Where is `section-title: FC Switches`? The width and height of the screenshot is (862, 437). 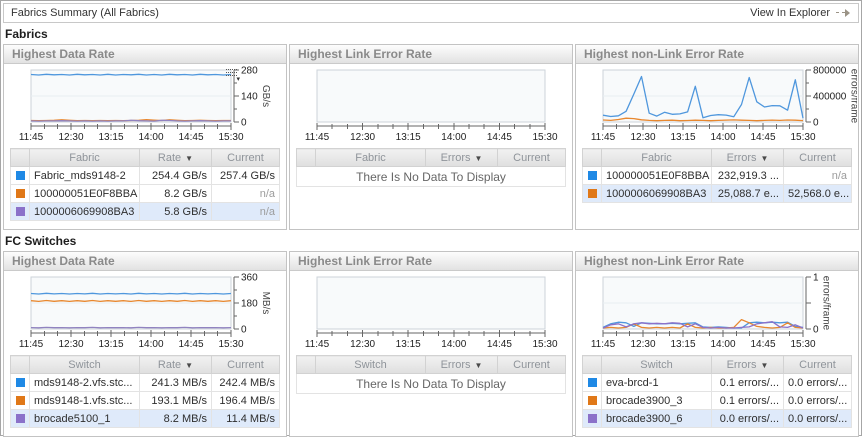
section-title: FC Switches is located at coordinates (431, 241).